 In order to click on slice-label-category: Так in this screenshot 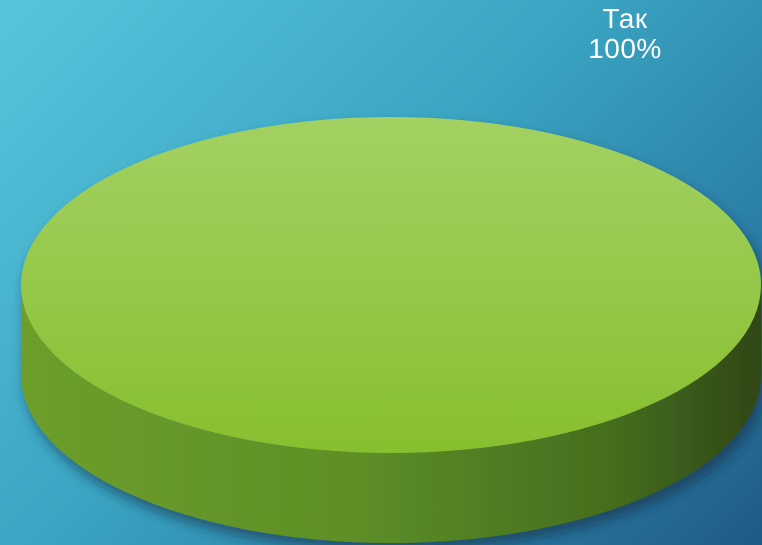, I will do `click(625, 18)`.